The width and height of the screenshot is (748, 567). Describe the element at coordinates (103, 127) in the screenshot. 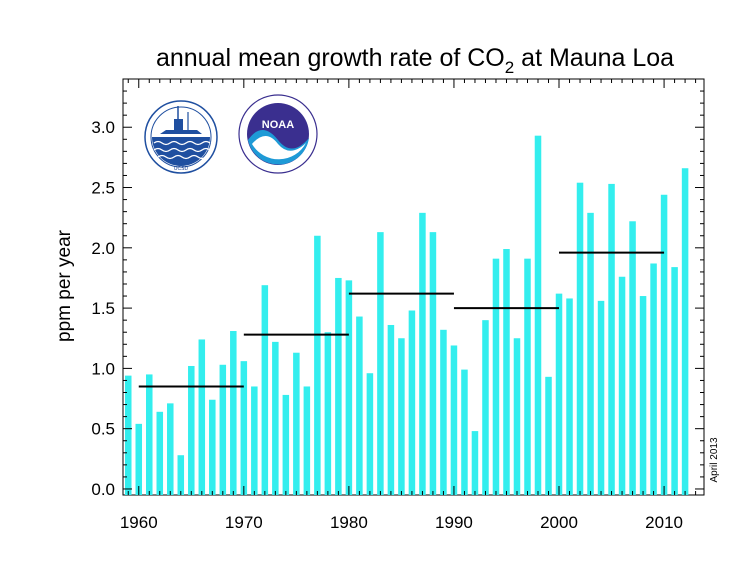

I see `y-tick-label: 3.0` at that location.